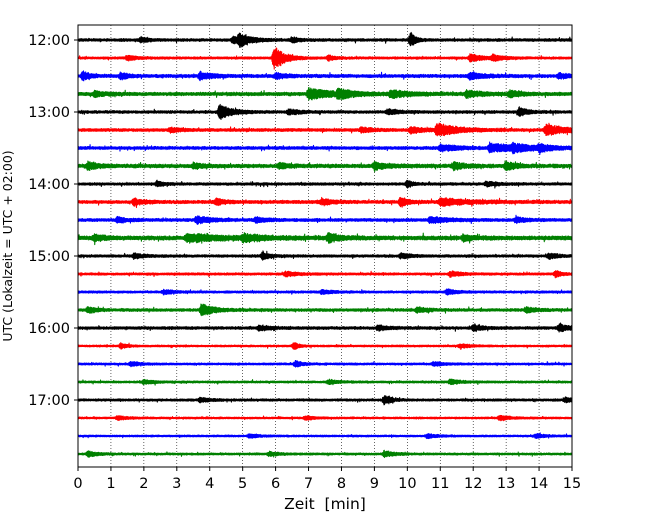 This screenshot has height=520, width=650. What do you see at coordinates (341, 484) in the screenshot?
I see `x-tick-label: 8` at bounding box center [341, 484].